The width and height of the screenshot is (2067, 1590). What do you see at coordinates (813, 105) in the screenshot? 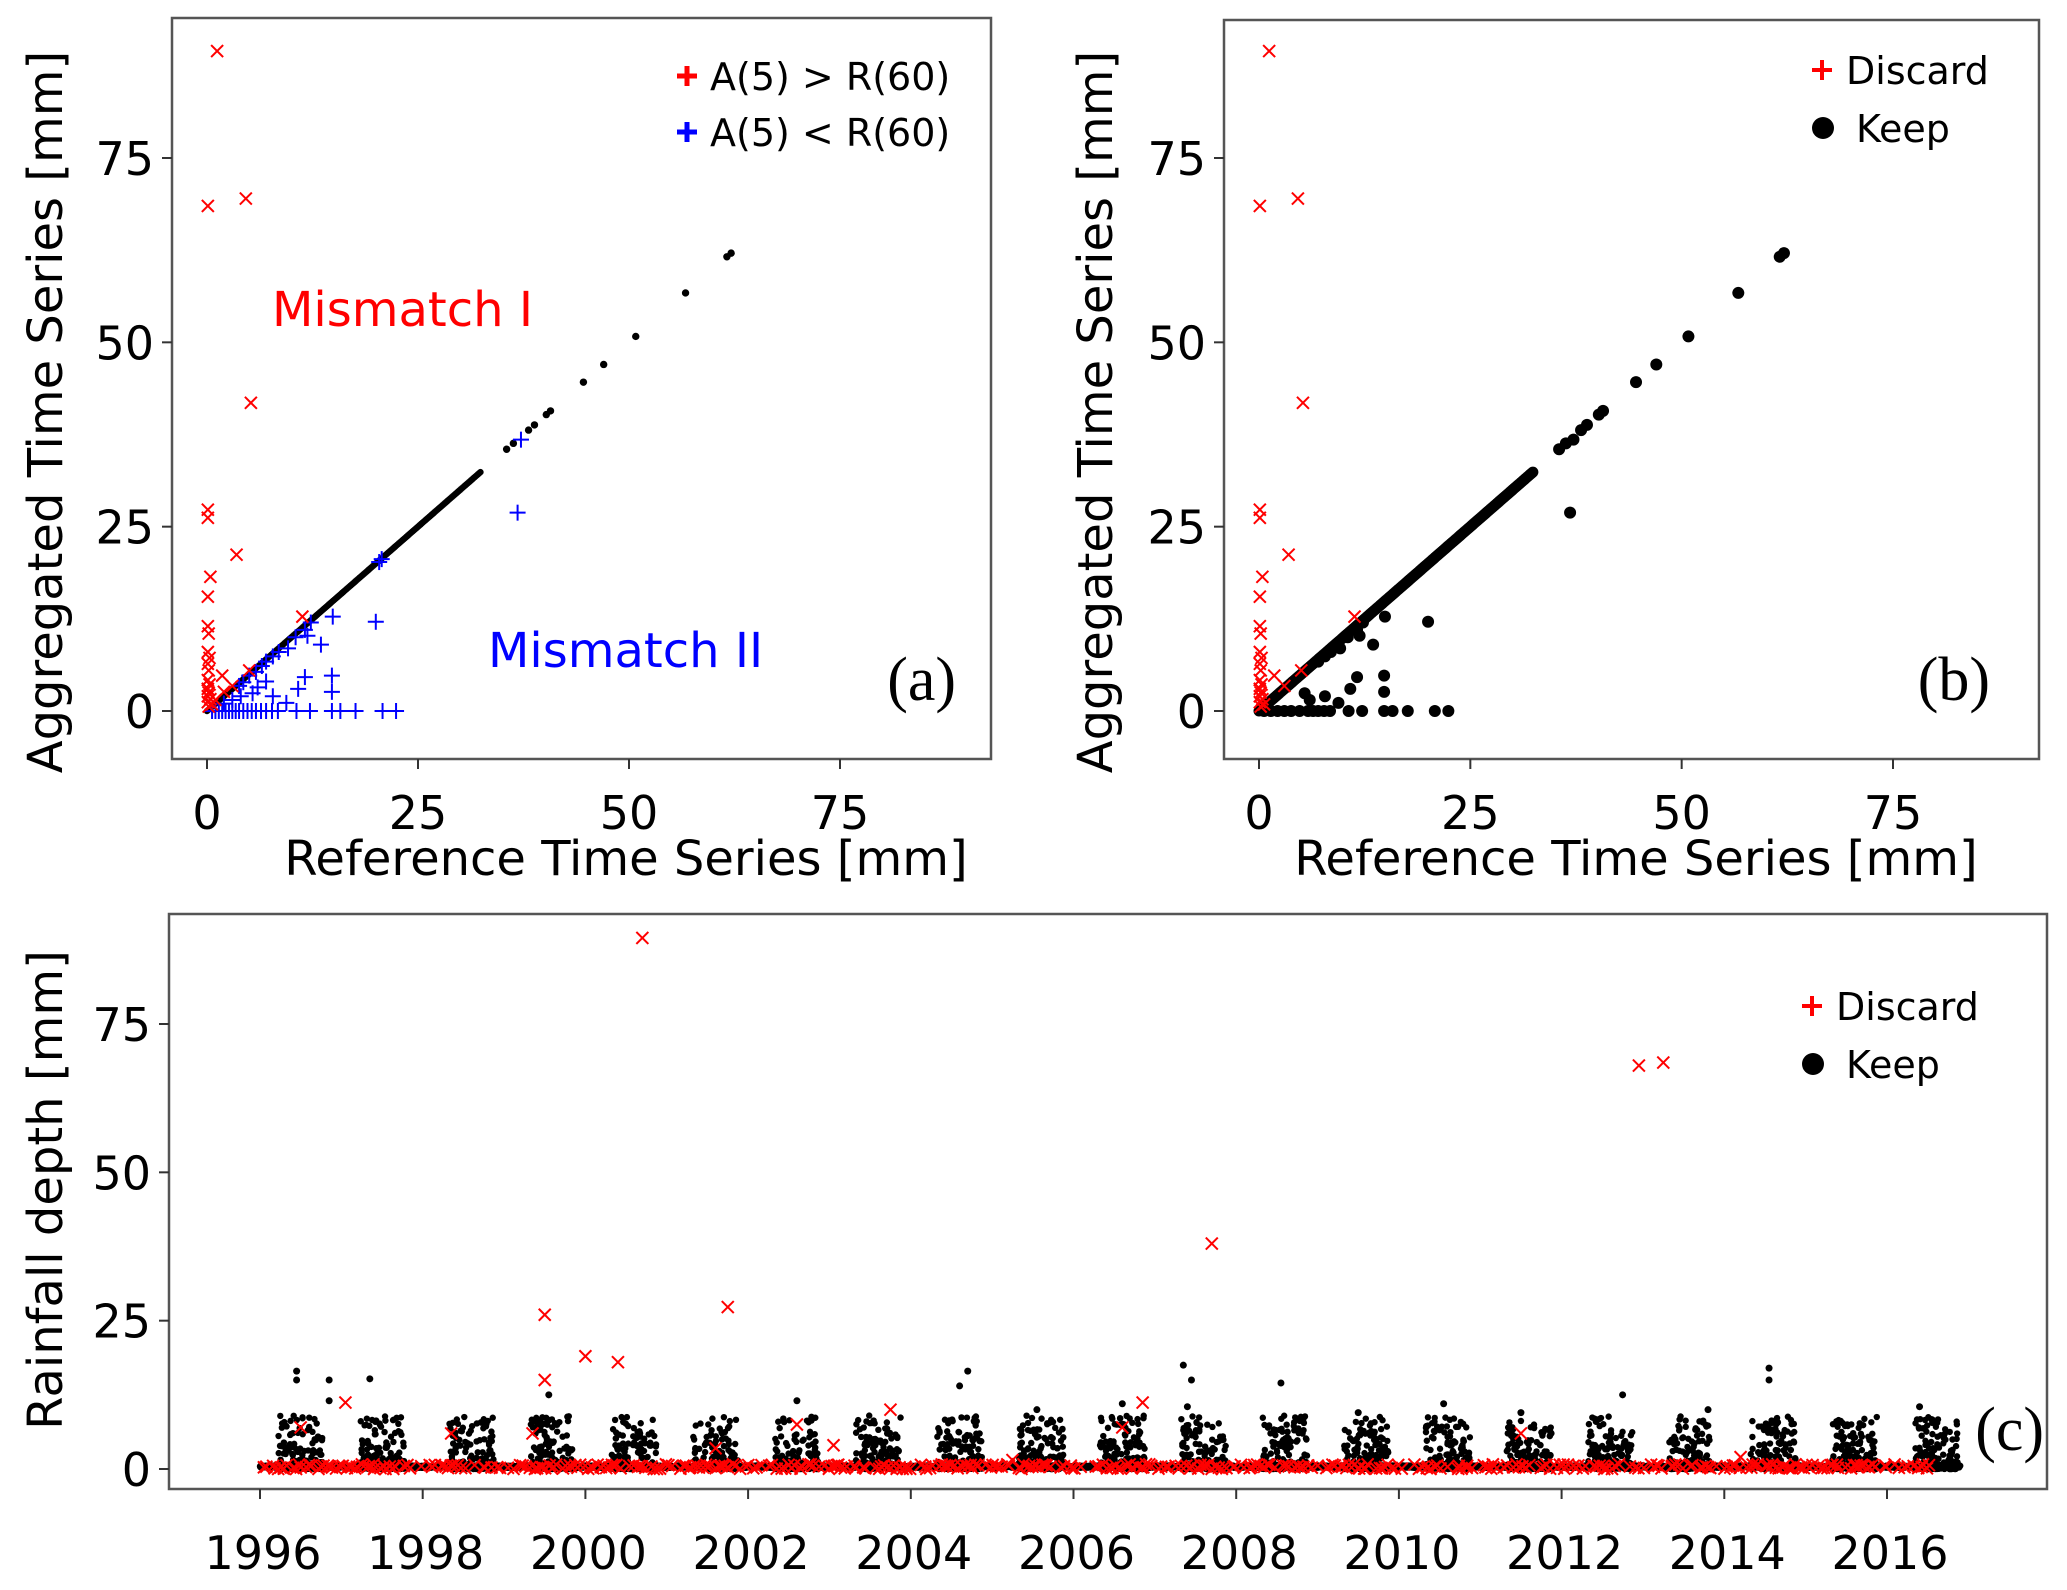
I see `panel-a-legend: A(5) > R(60) A(5) < R(60)` at bounding box center [813, 105].